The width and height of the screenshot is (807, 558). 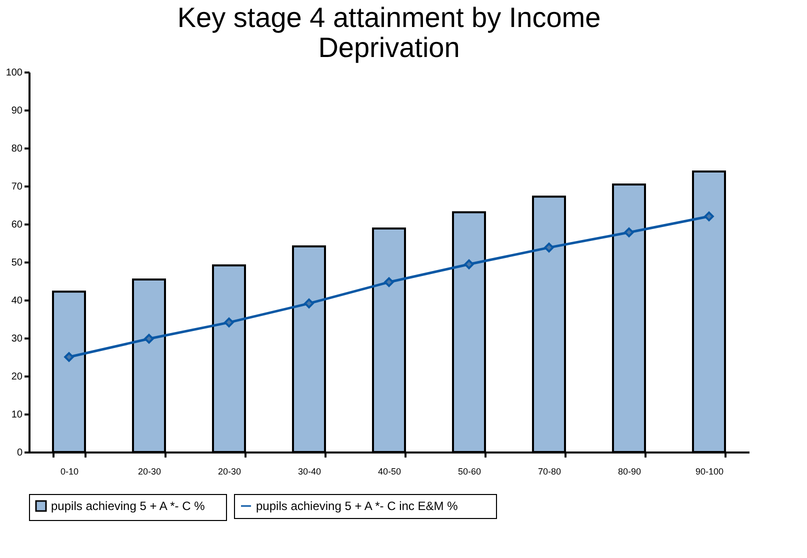 What do you see at coordinates (17, 111) in the screenshot?
I see `y-tick-label: 90` at bounding box center [17, 111].